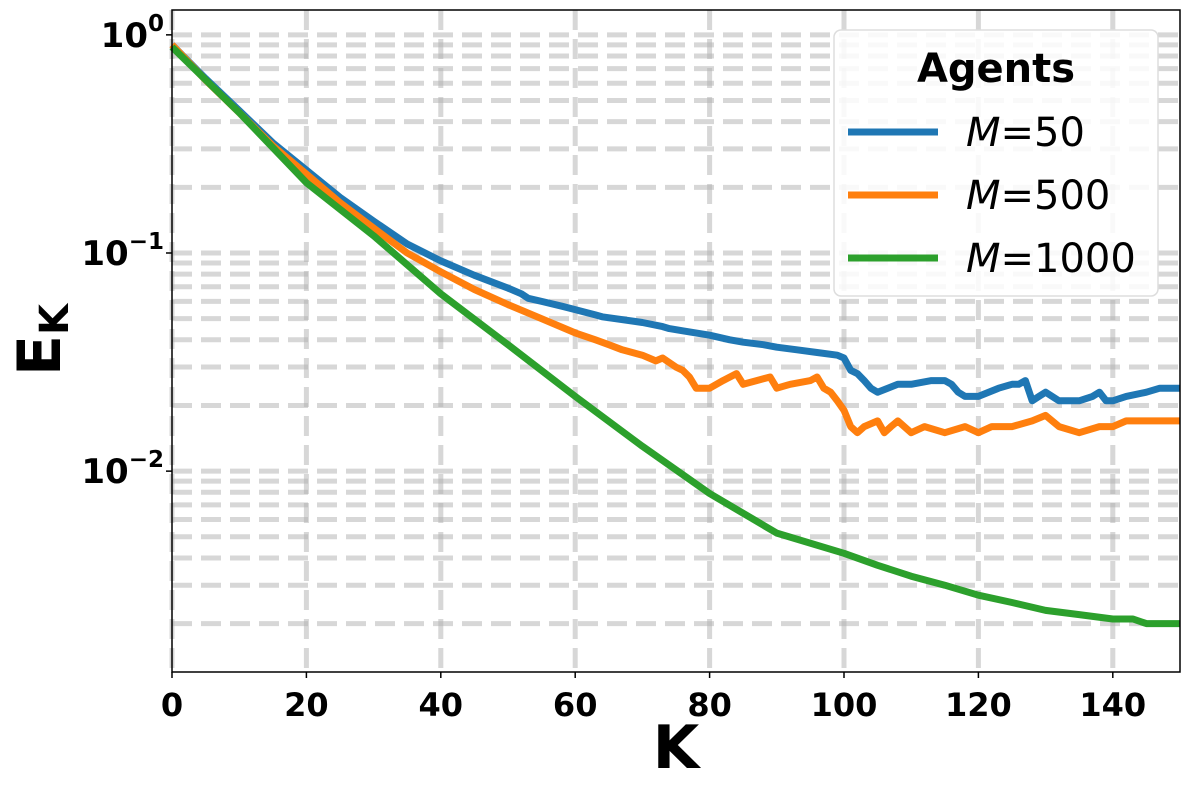 The image size is (1190, 790). What do you see at coordinates (1056, 196) in the screenshot?
I see `legend-label-value: =500` at bounding box center [1056, 196].